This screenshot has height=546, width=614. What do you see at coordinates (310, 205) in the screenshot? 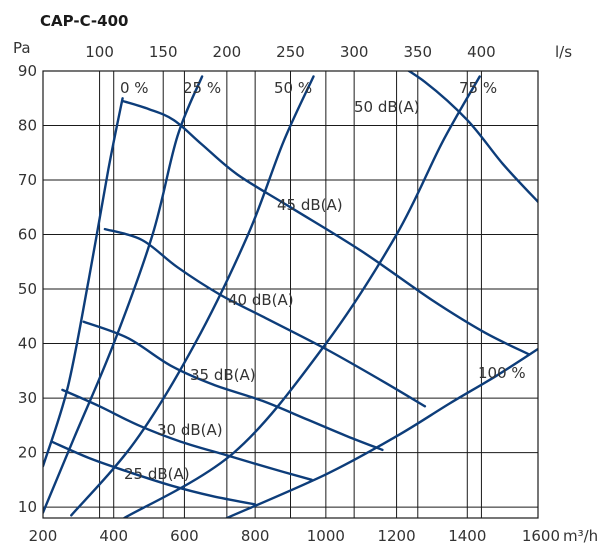
I see `sound-curve-label: 45 dB(A)` at bounding box center [310, 205].